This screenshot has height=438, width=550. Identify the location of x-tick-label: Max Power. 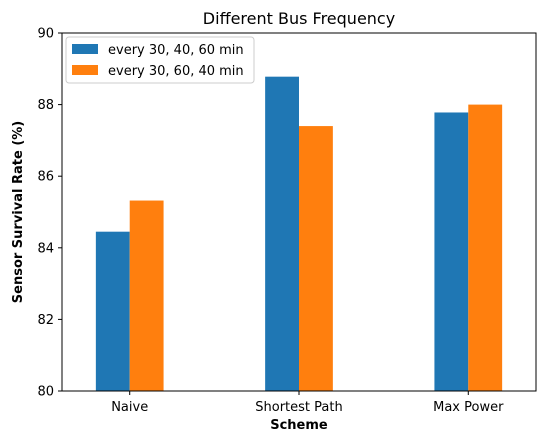
(468, 407).